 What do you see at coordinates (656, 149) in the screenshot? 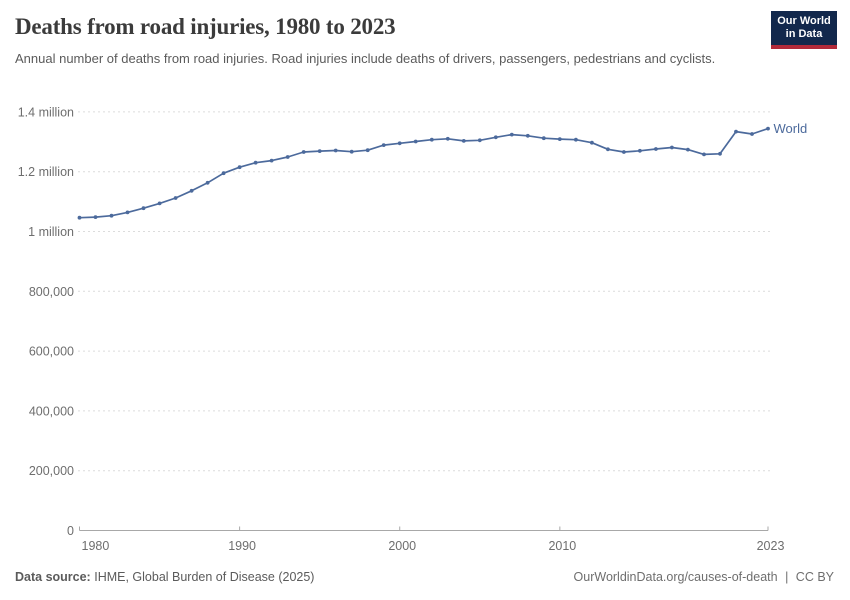
I see `data-point-2016` at bounding box center [656, 149].